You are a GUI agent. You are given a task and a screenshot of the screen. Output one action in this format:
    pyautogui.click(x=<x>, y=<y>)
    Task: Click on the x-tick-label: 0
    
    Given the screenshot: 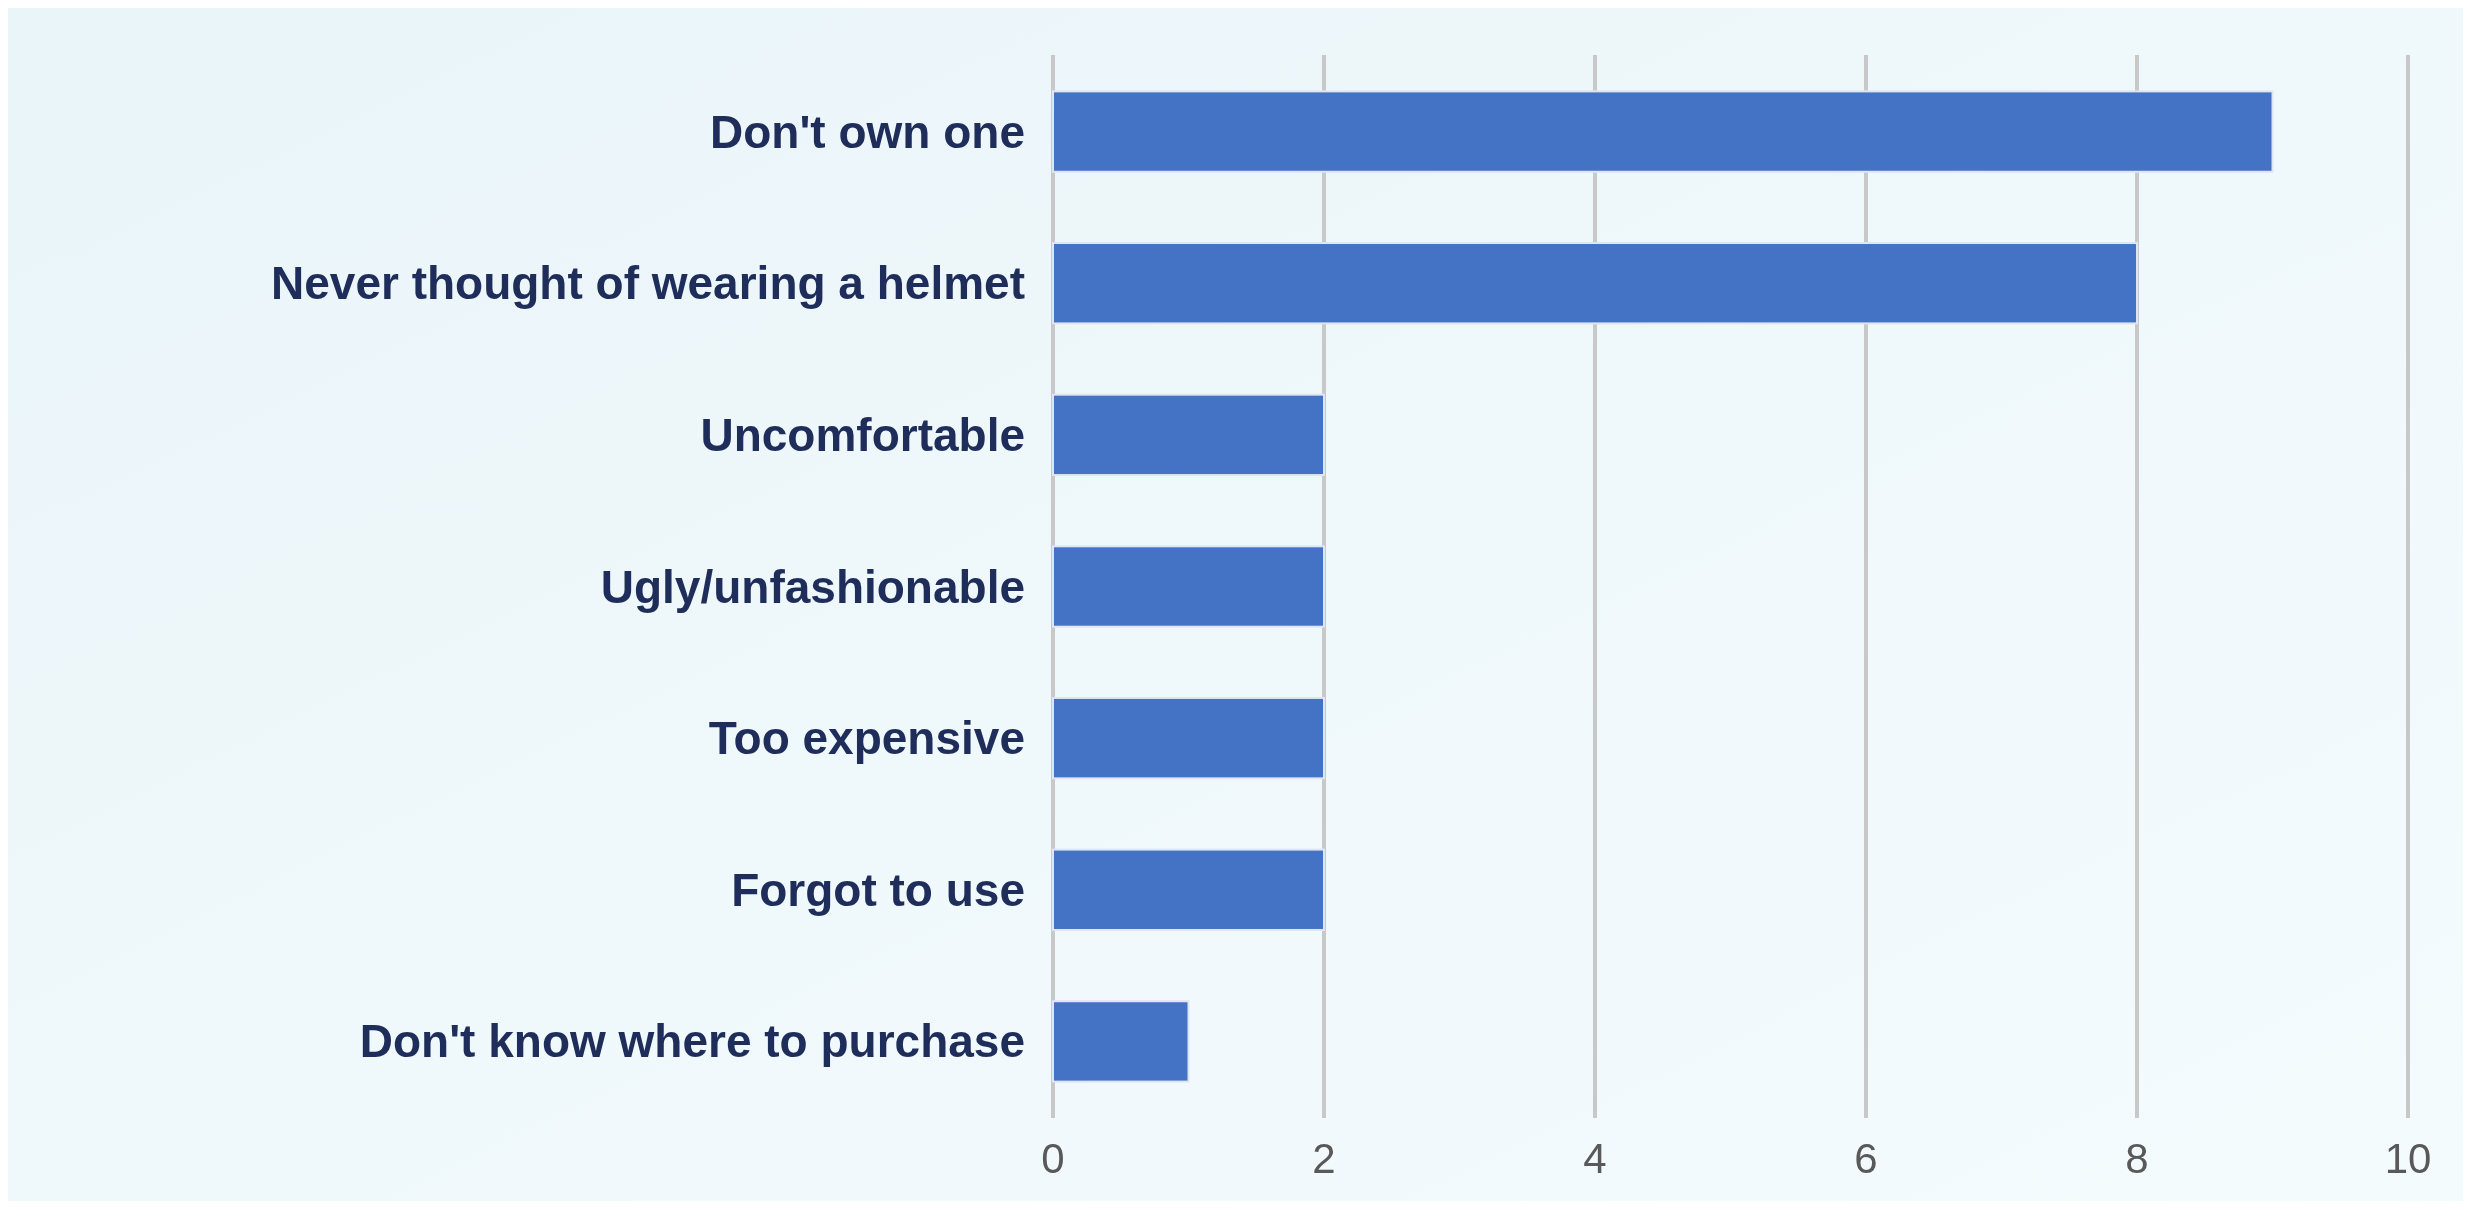 What is the action you would take?
    pyautogui.click(x=1053, y=1158)
    